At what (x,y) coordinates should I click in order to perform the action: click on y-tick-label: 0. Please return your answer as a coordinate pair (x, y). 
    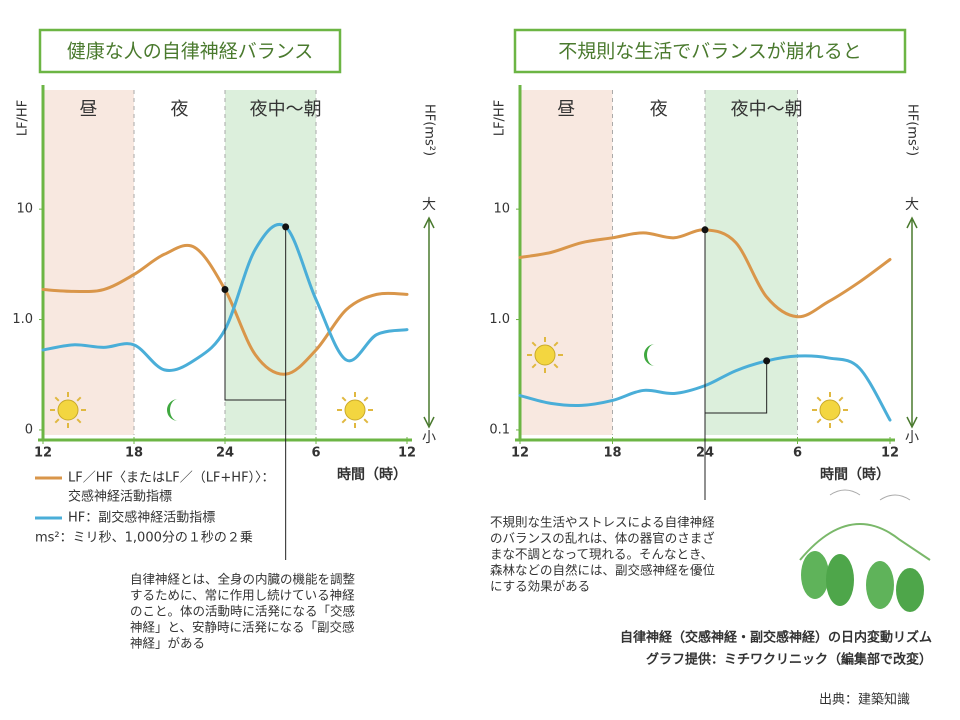
    Looking at the image, I should click on (29, 429).